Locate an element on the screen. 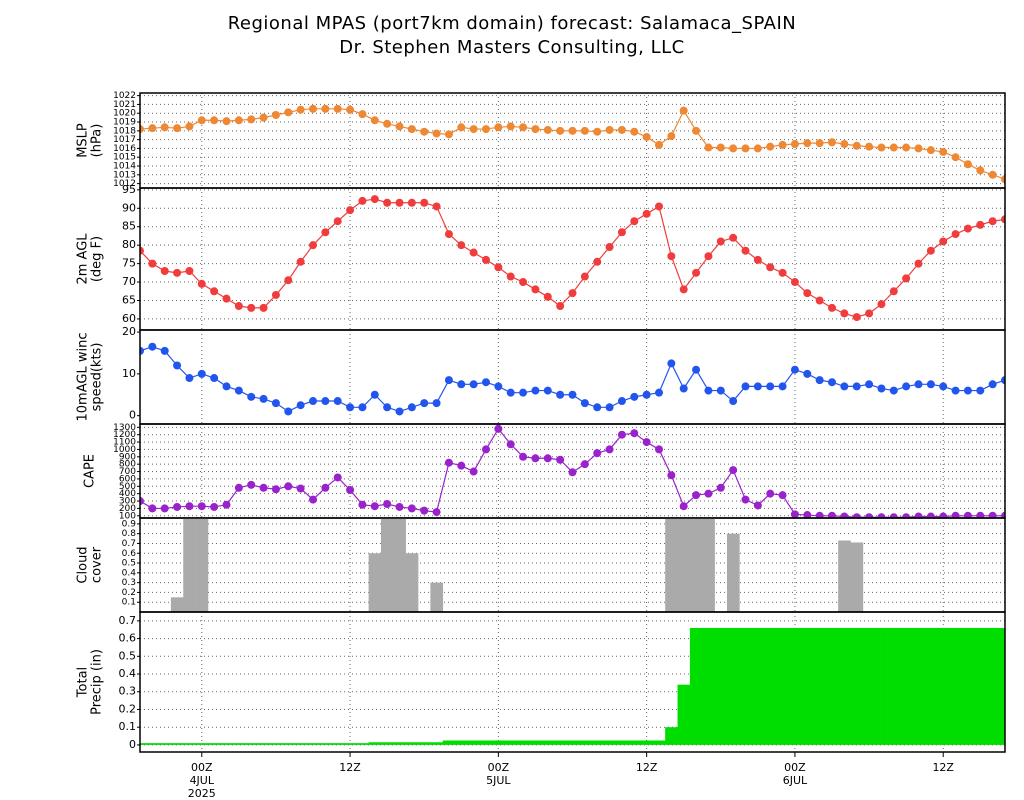 The image size is (1024, 800). y-axis-label: Total is located at coordinates (83, 682).